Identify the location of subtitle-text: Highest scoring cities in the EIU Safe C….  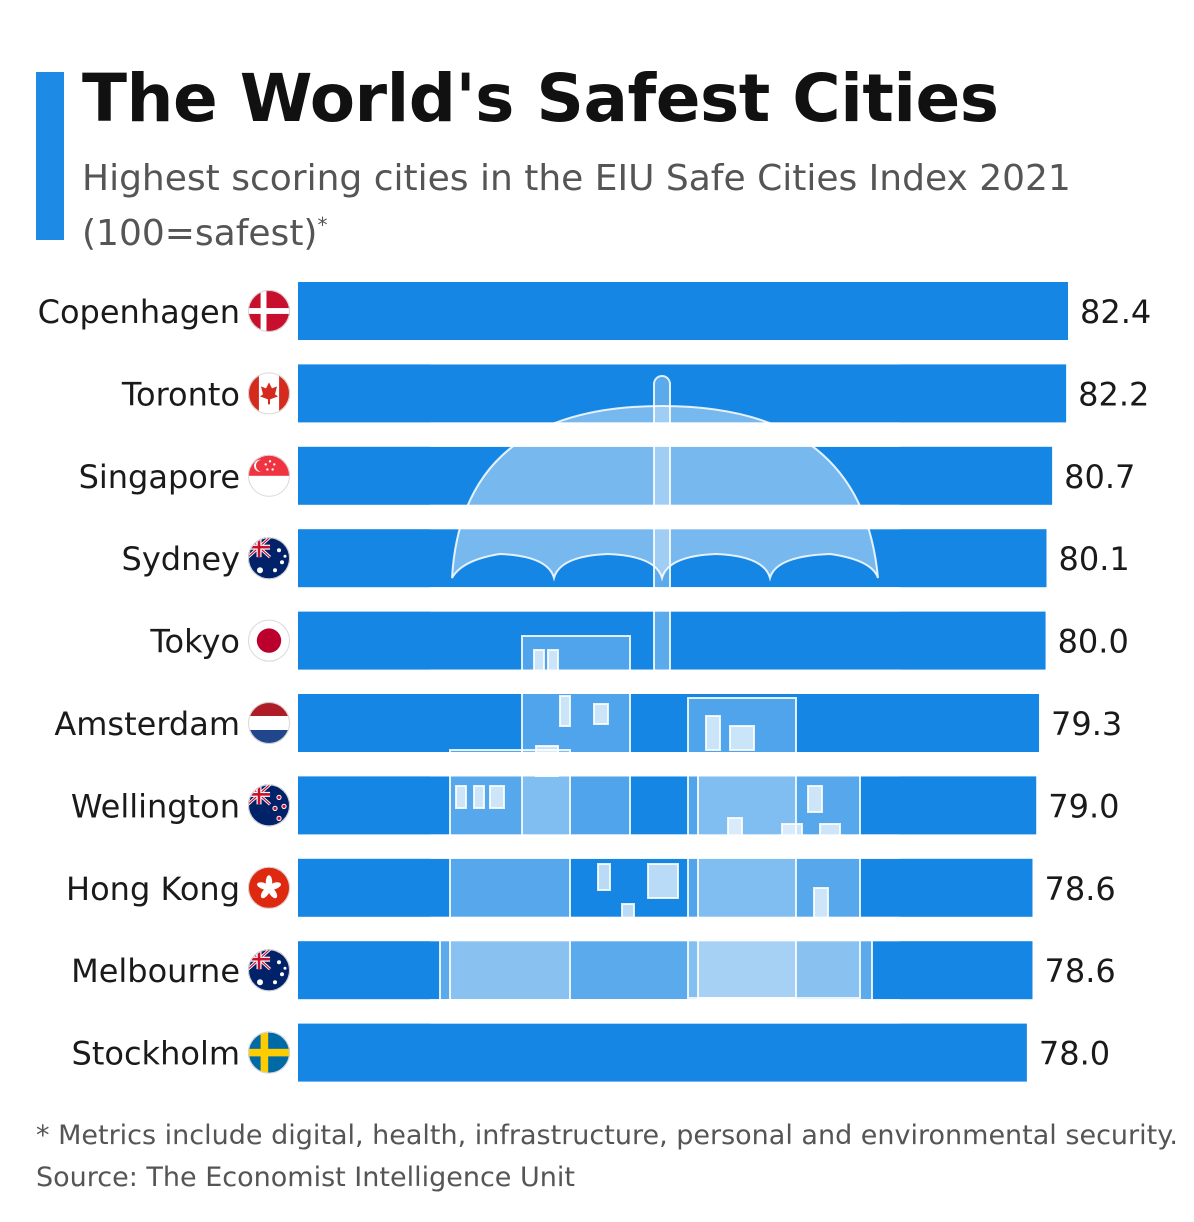
(576, 206).